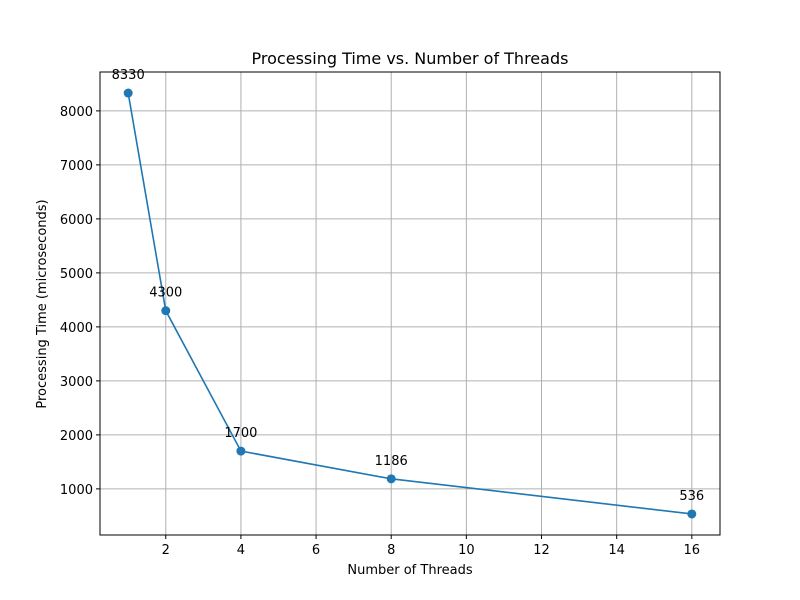 Image resolution: width=800 pixels, height=600 pixels. Describe the element at coordinates (76, 490) in the screenshot. I see `y-tick-label: 1000` at that location.